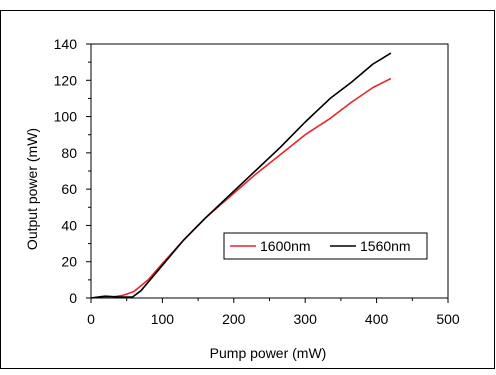 The width and height of the screenshot is (496, 375). What do you see at coordinates (69, 225) in the screenshot?
I see `y-tick-label: 40` at bounding box center [69, 225].